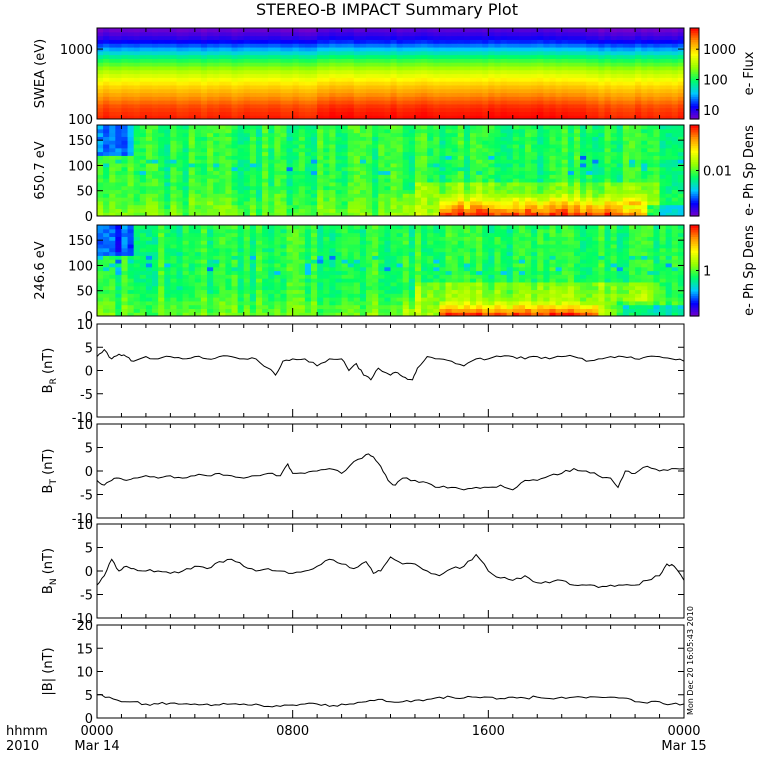 The height and width of the screenshot is (780, 780). What do you see at coordinates (694, 151) in the screenshot?
I see `colorbar-segment` at bounding box center [694, 151].